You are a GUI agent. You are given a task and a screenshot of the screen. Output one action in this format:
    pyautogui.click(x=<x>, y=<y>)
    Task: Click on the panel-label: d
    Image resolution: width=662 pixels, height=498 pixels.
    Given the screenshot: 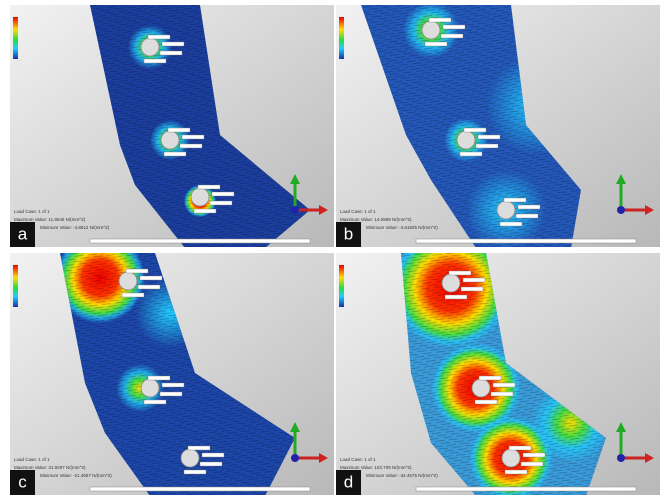 What is the action you would take?
    pyautogui.click(x=348, y=481)
    